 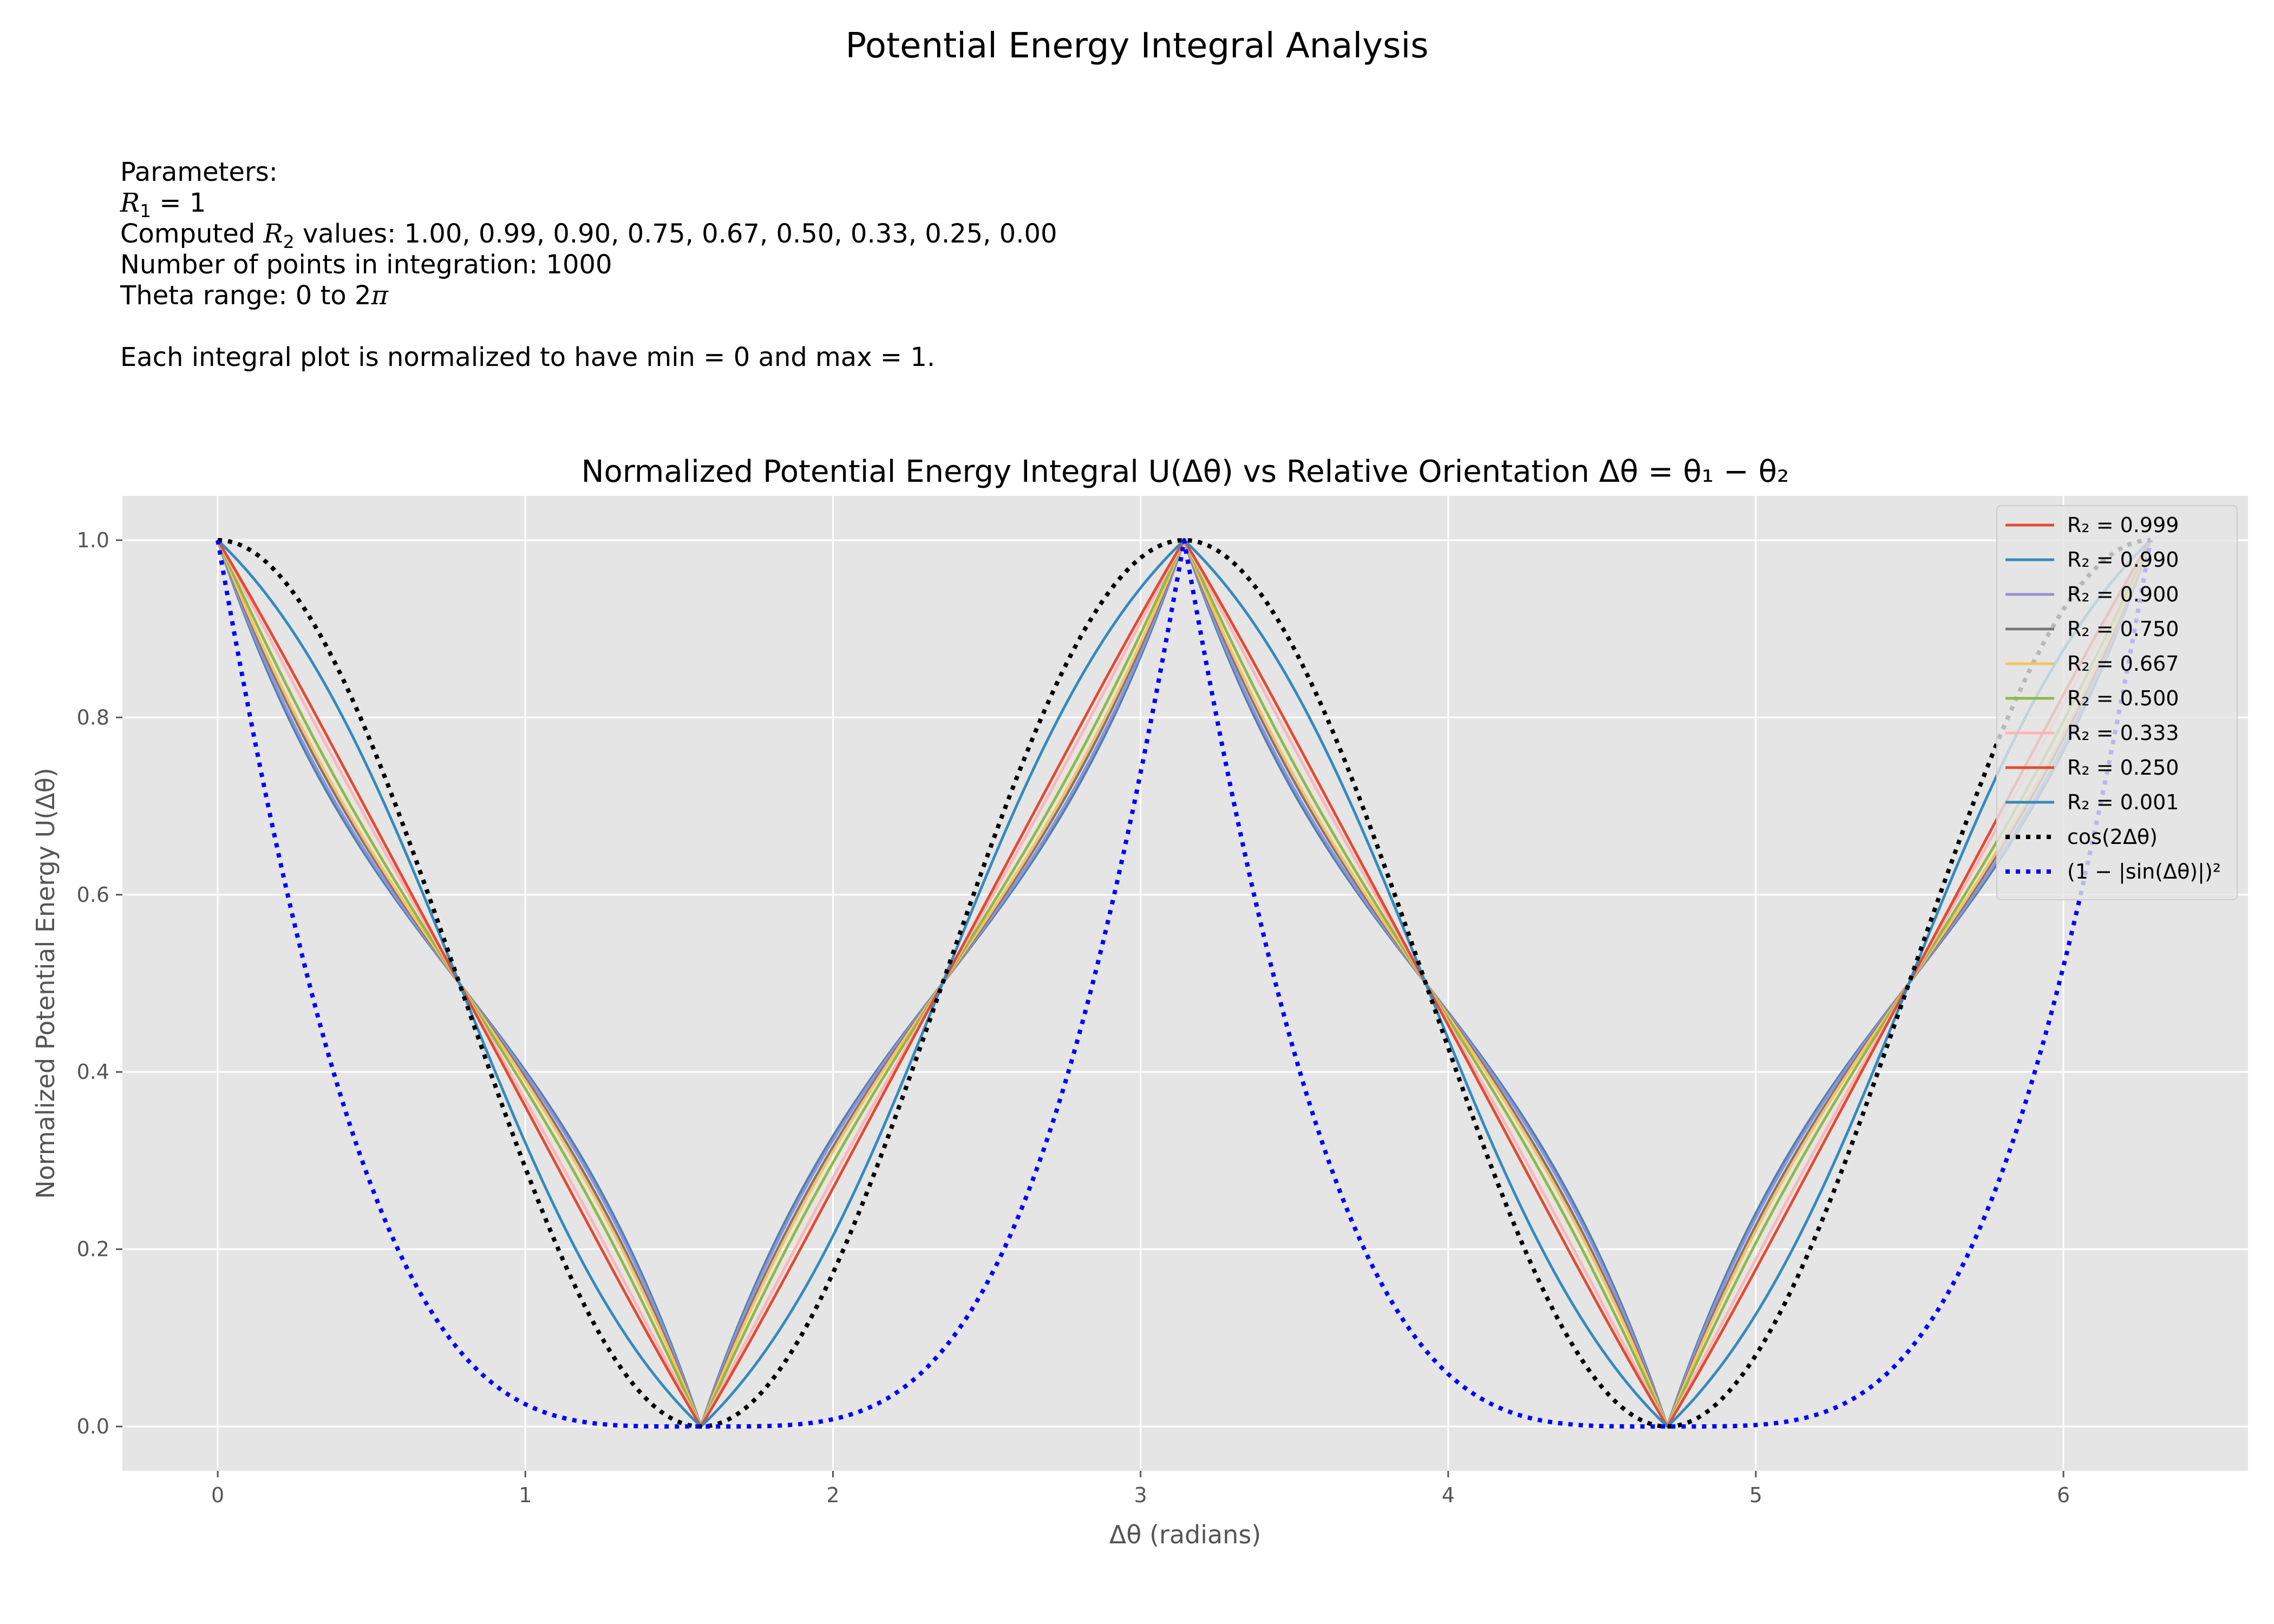 What do you see at coordinates (179, 203) in the screenshot?
I see `r1-value: = 1` at bounding box center [179, 203].